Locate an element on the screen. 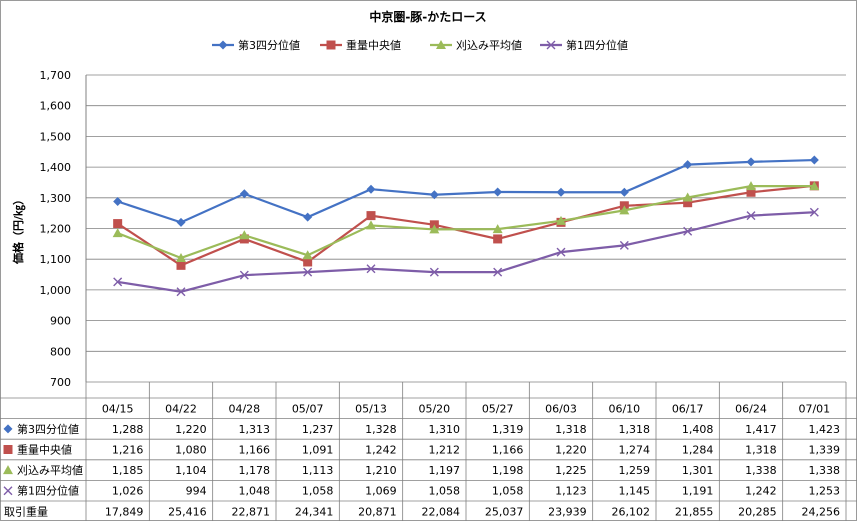 Image resolution: width=857 pixels, height=521 pixels. x-tick-label: 05/27 is located at coordinates (498, 408).